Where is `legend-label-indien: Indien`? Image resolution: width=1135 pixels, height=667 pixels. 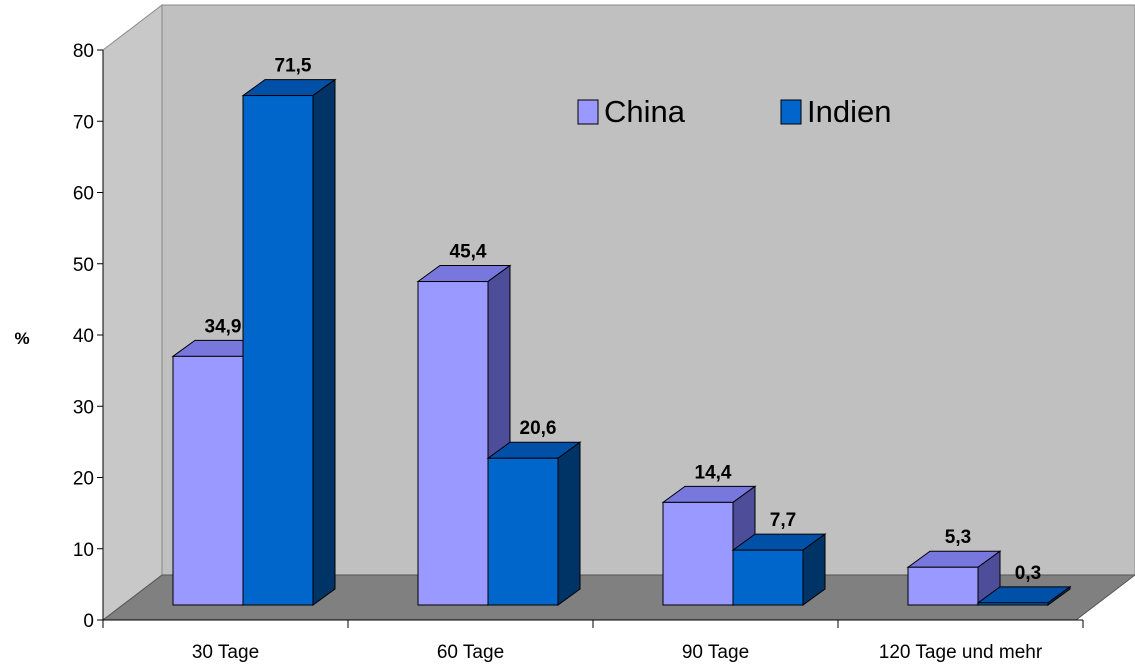 legend-label-indien: Indien is located at coordinates (849, 111).